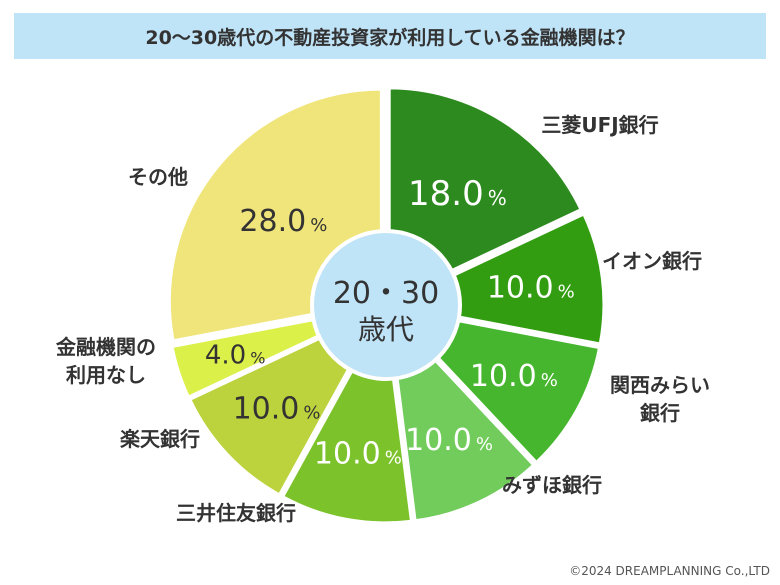 This screenshot has width=780, height=585. I want to click on value-label-mizuho: 10.0%, so click(449, 440).